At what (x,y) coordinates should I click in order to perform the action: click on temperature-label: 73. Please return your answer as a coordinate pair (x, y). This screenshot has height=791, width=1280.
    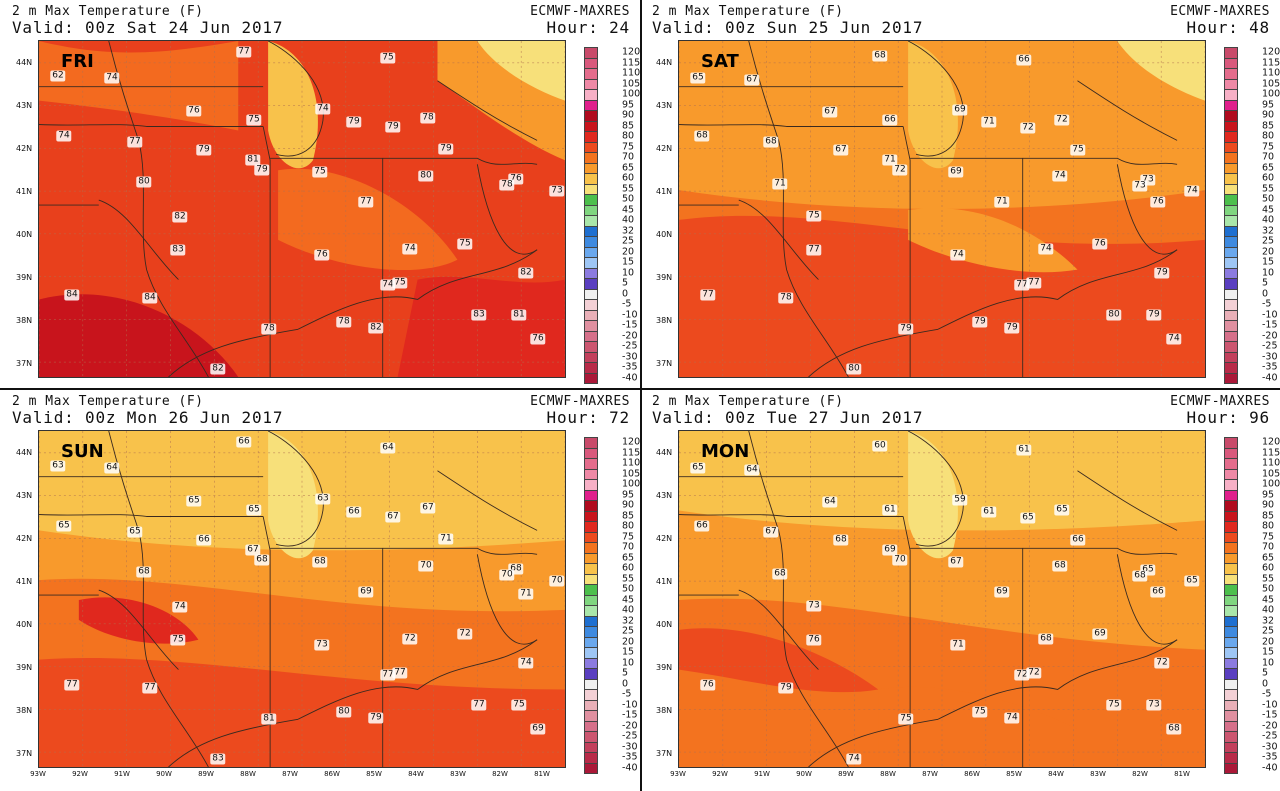
    Looking at the image, I should click on (322, 645).